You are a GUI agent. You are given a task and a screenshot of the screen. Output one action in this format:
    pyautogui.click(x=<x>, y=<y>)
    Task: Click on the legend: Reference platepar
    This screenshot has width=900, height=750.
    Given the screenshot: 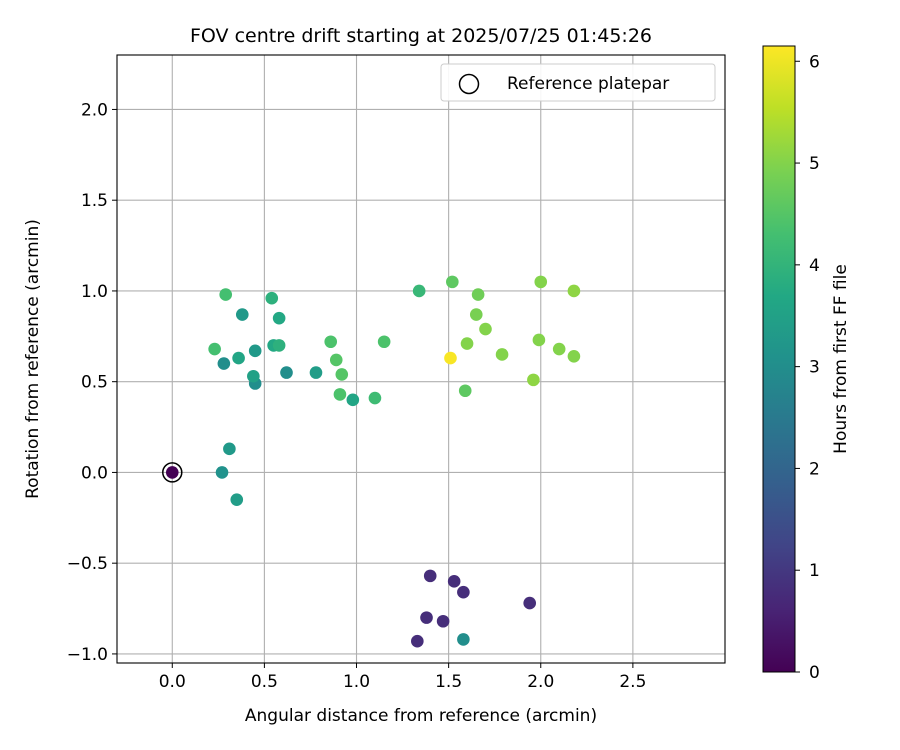 What is the action you would take?
    pyautogui.click(x=578, y=82)
    